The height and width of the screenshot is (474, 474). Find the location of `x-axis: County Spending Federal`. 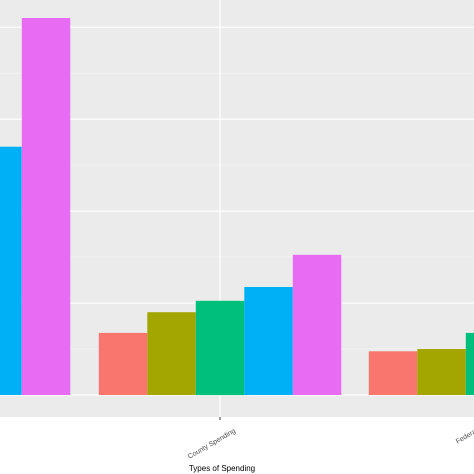

x-axis: County Spending Federal is located at coordinates (330, 439).